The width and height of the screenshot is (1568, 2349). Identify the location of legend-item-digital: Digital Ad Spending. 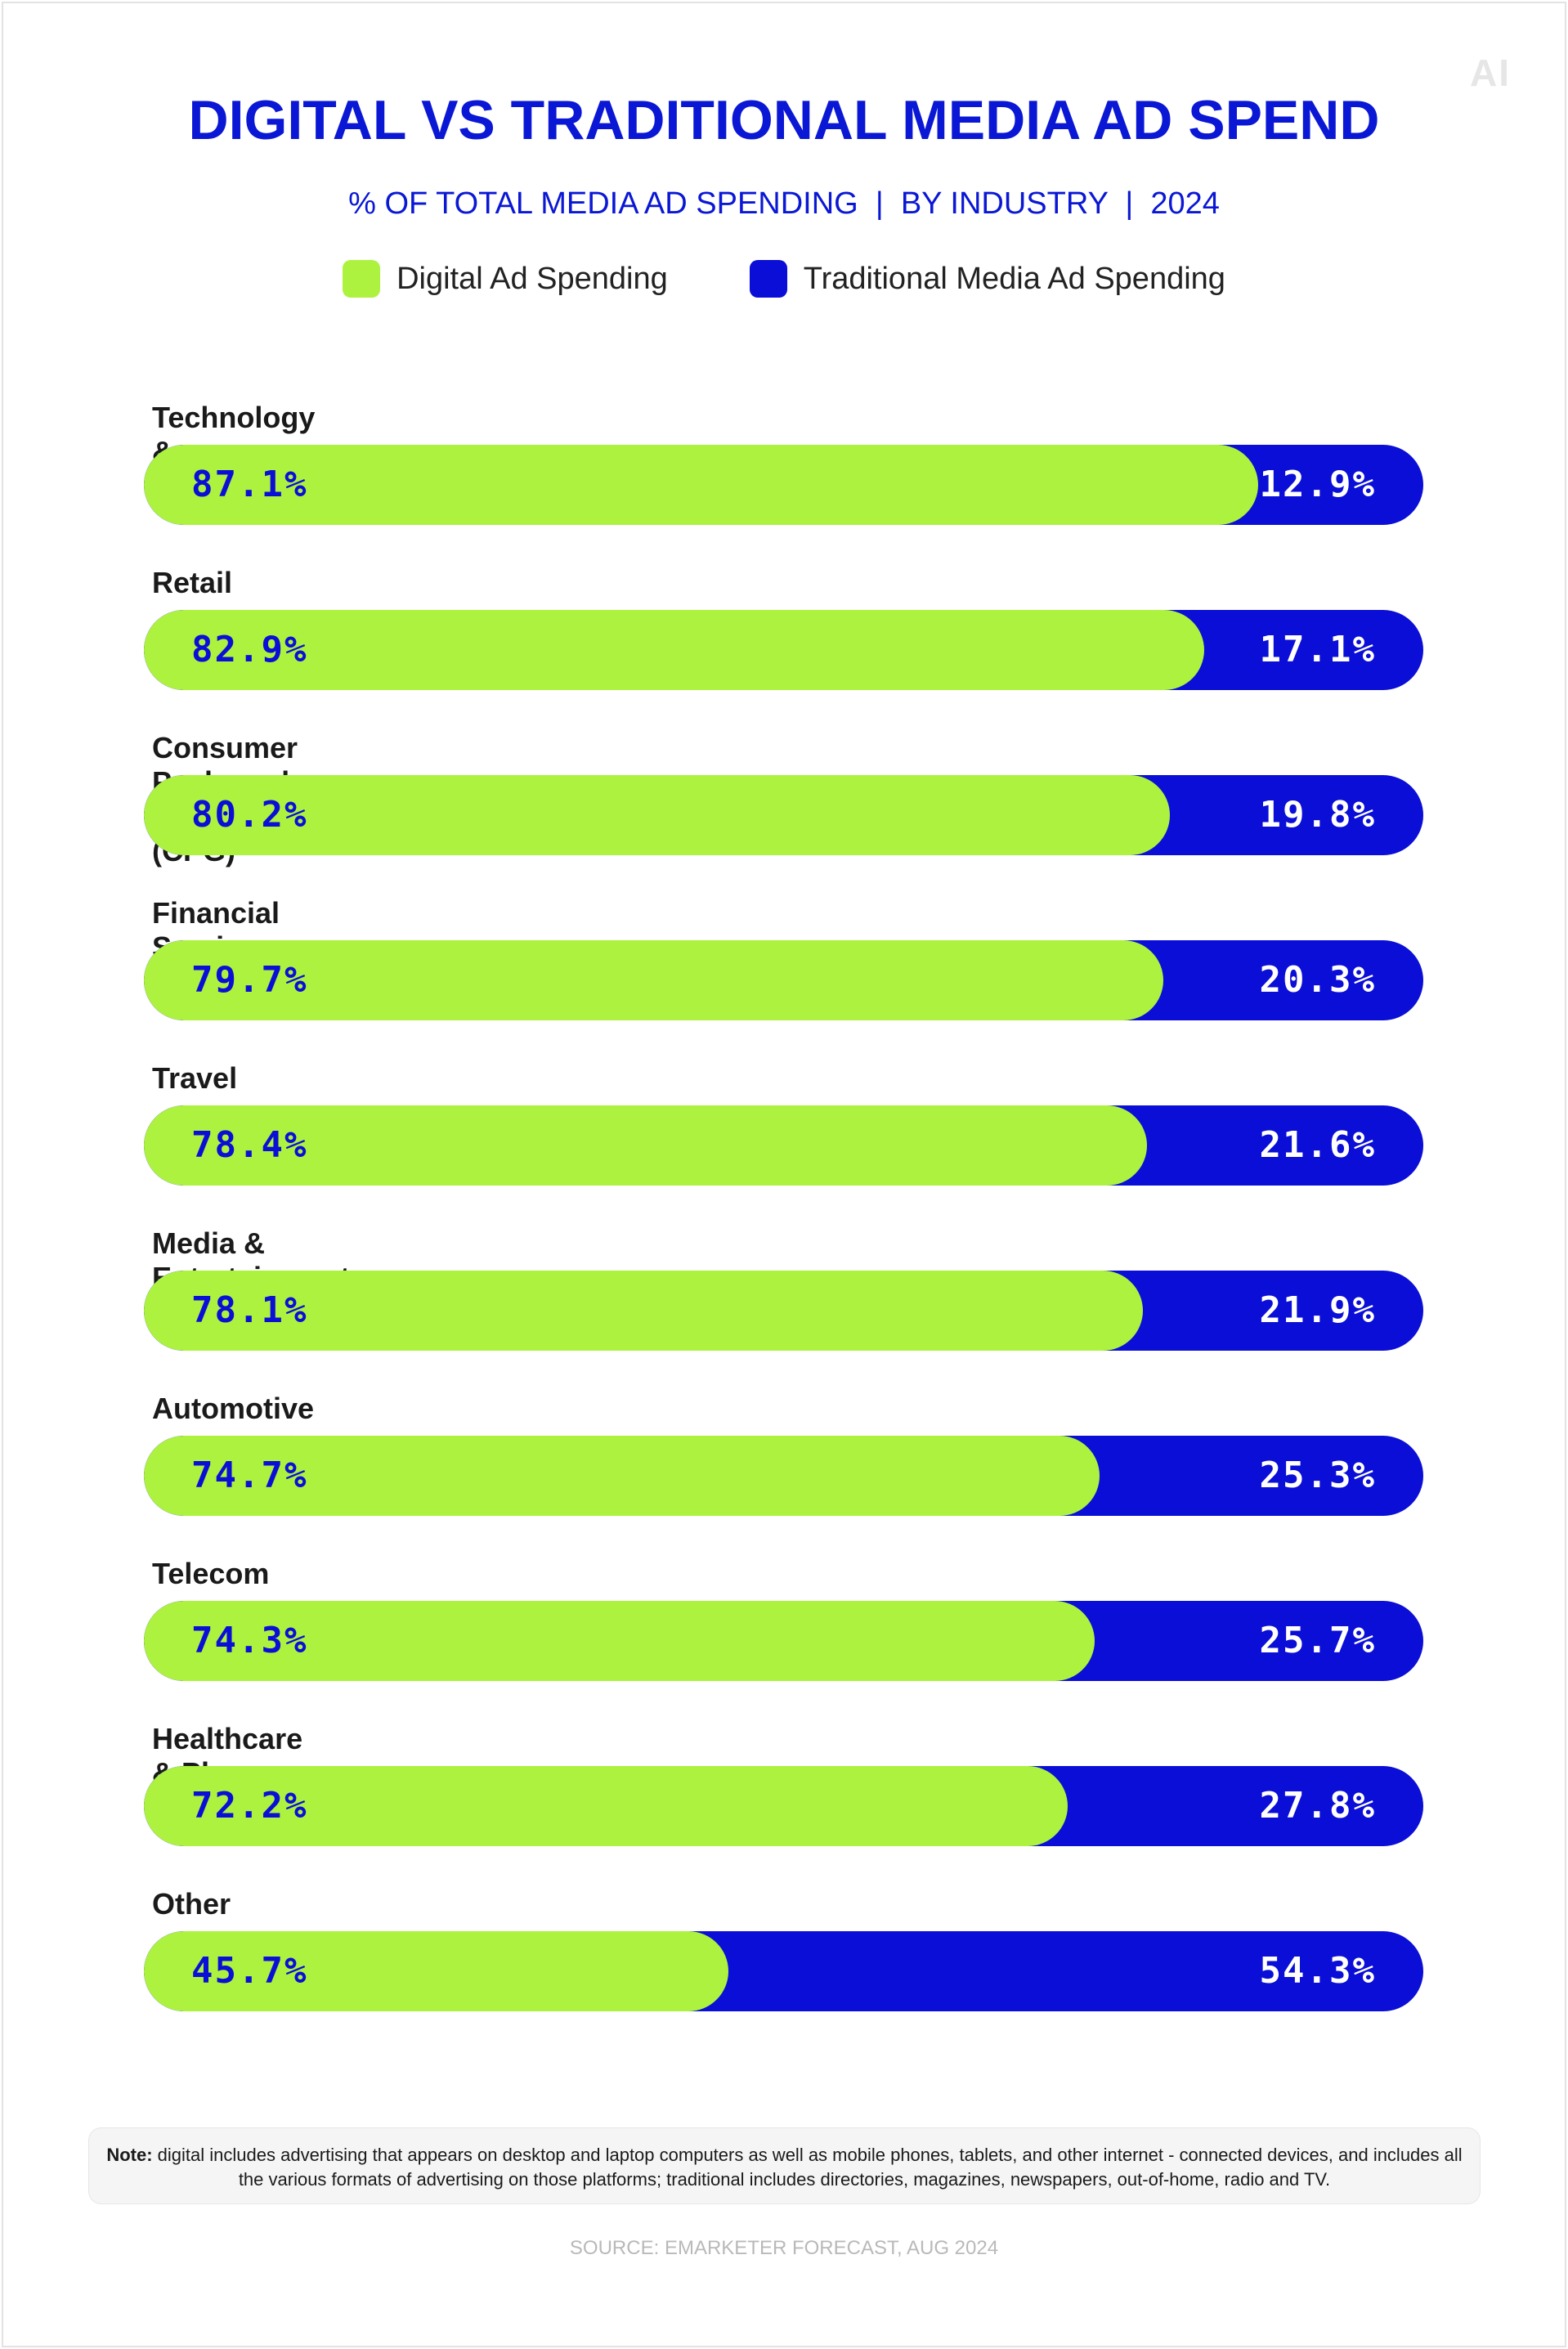
(505, 279).